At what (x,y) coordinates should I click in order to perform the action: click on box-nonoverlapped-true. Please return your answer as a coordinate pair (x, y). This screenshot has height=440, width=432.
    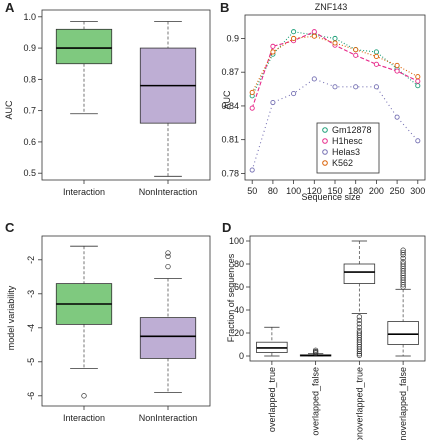
    Looking at the image, I should click on (359, 299).